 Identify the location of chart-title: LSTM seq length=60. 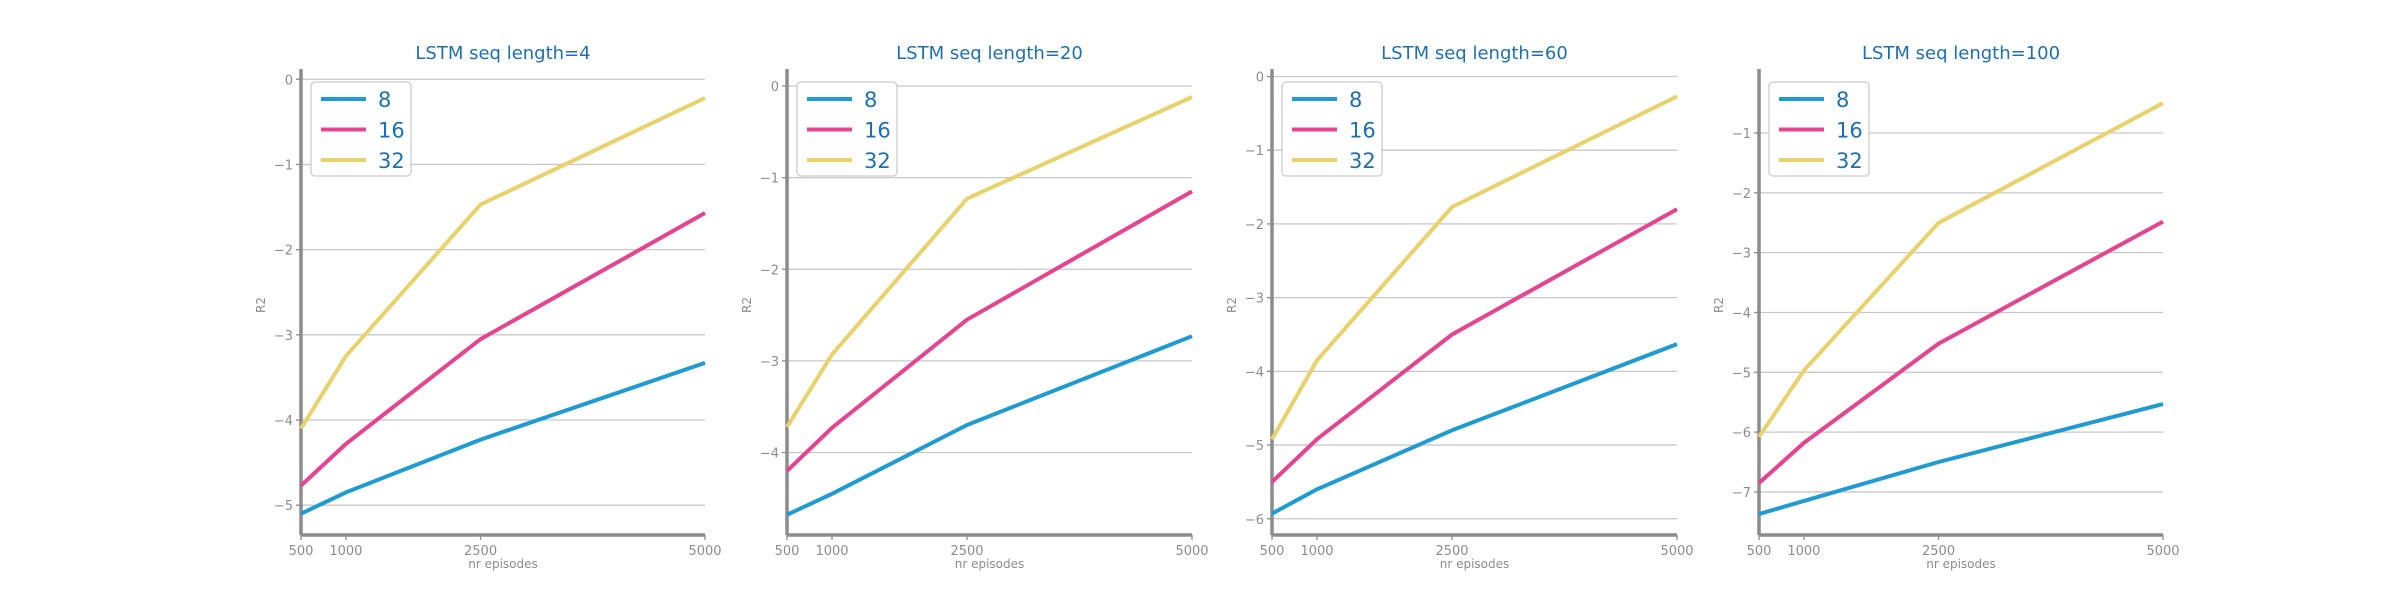
(1474, 53).